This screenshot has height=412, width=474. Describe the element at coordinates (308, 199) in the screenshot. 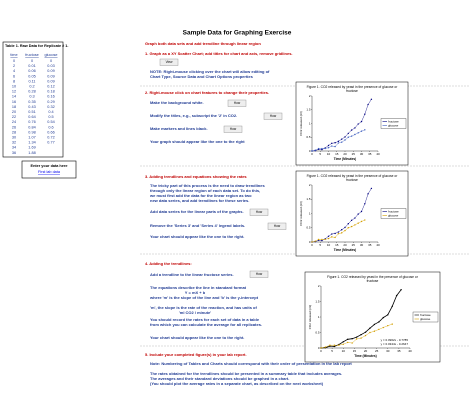

I see `y-tick-label: 1.5` at that location.